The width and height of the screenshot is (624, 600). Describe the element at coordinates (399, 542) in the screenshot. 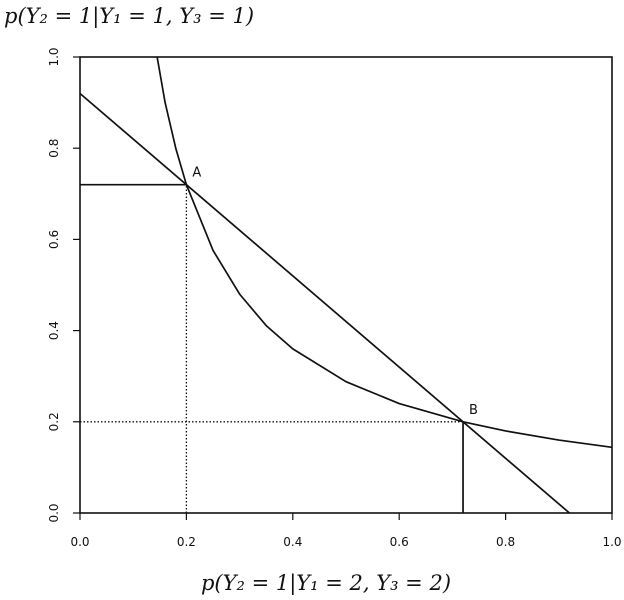

I see `x-tick-label: 0.6` at that location.